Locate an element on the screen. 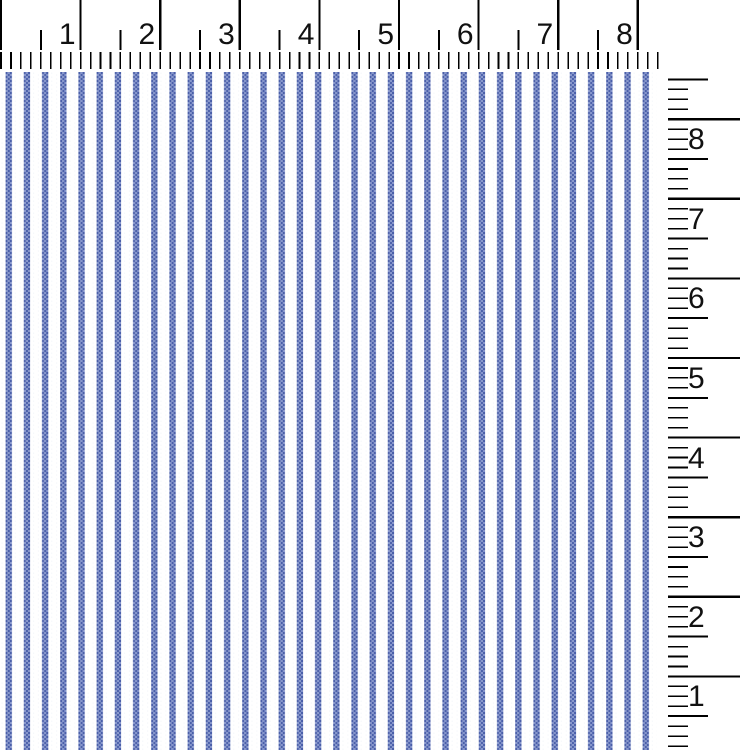  right-ruler: 8 7 6 5 4 3 2 1 is located at coordinates (699, 410).